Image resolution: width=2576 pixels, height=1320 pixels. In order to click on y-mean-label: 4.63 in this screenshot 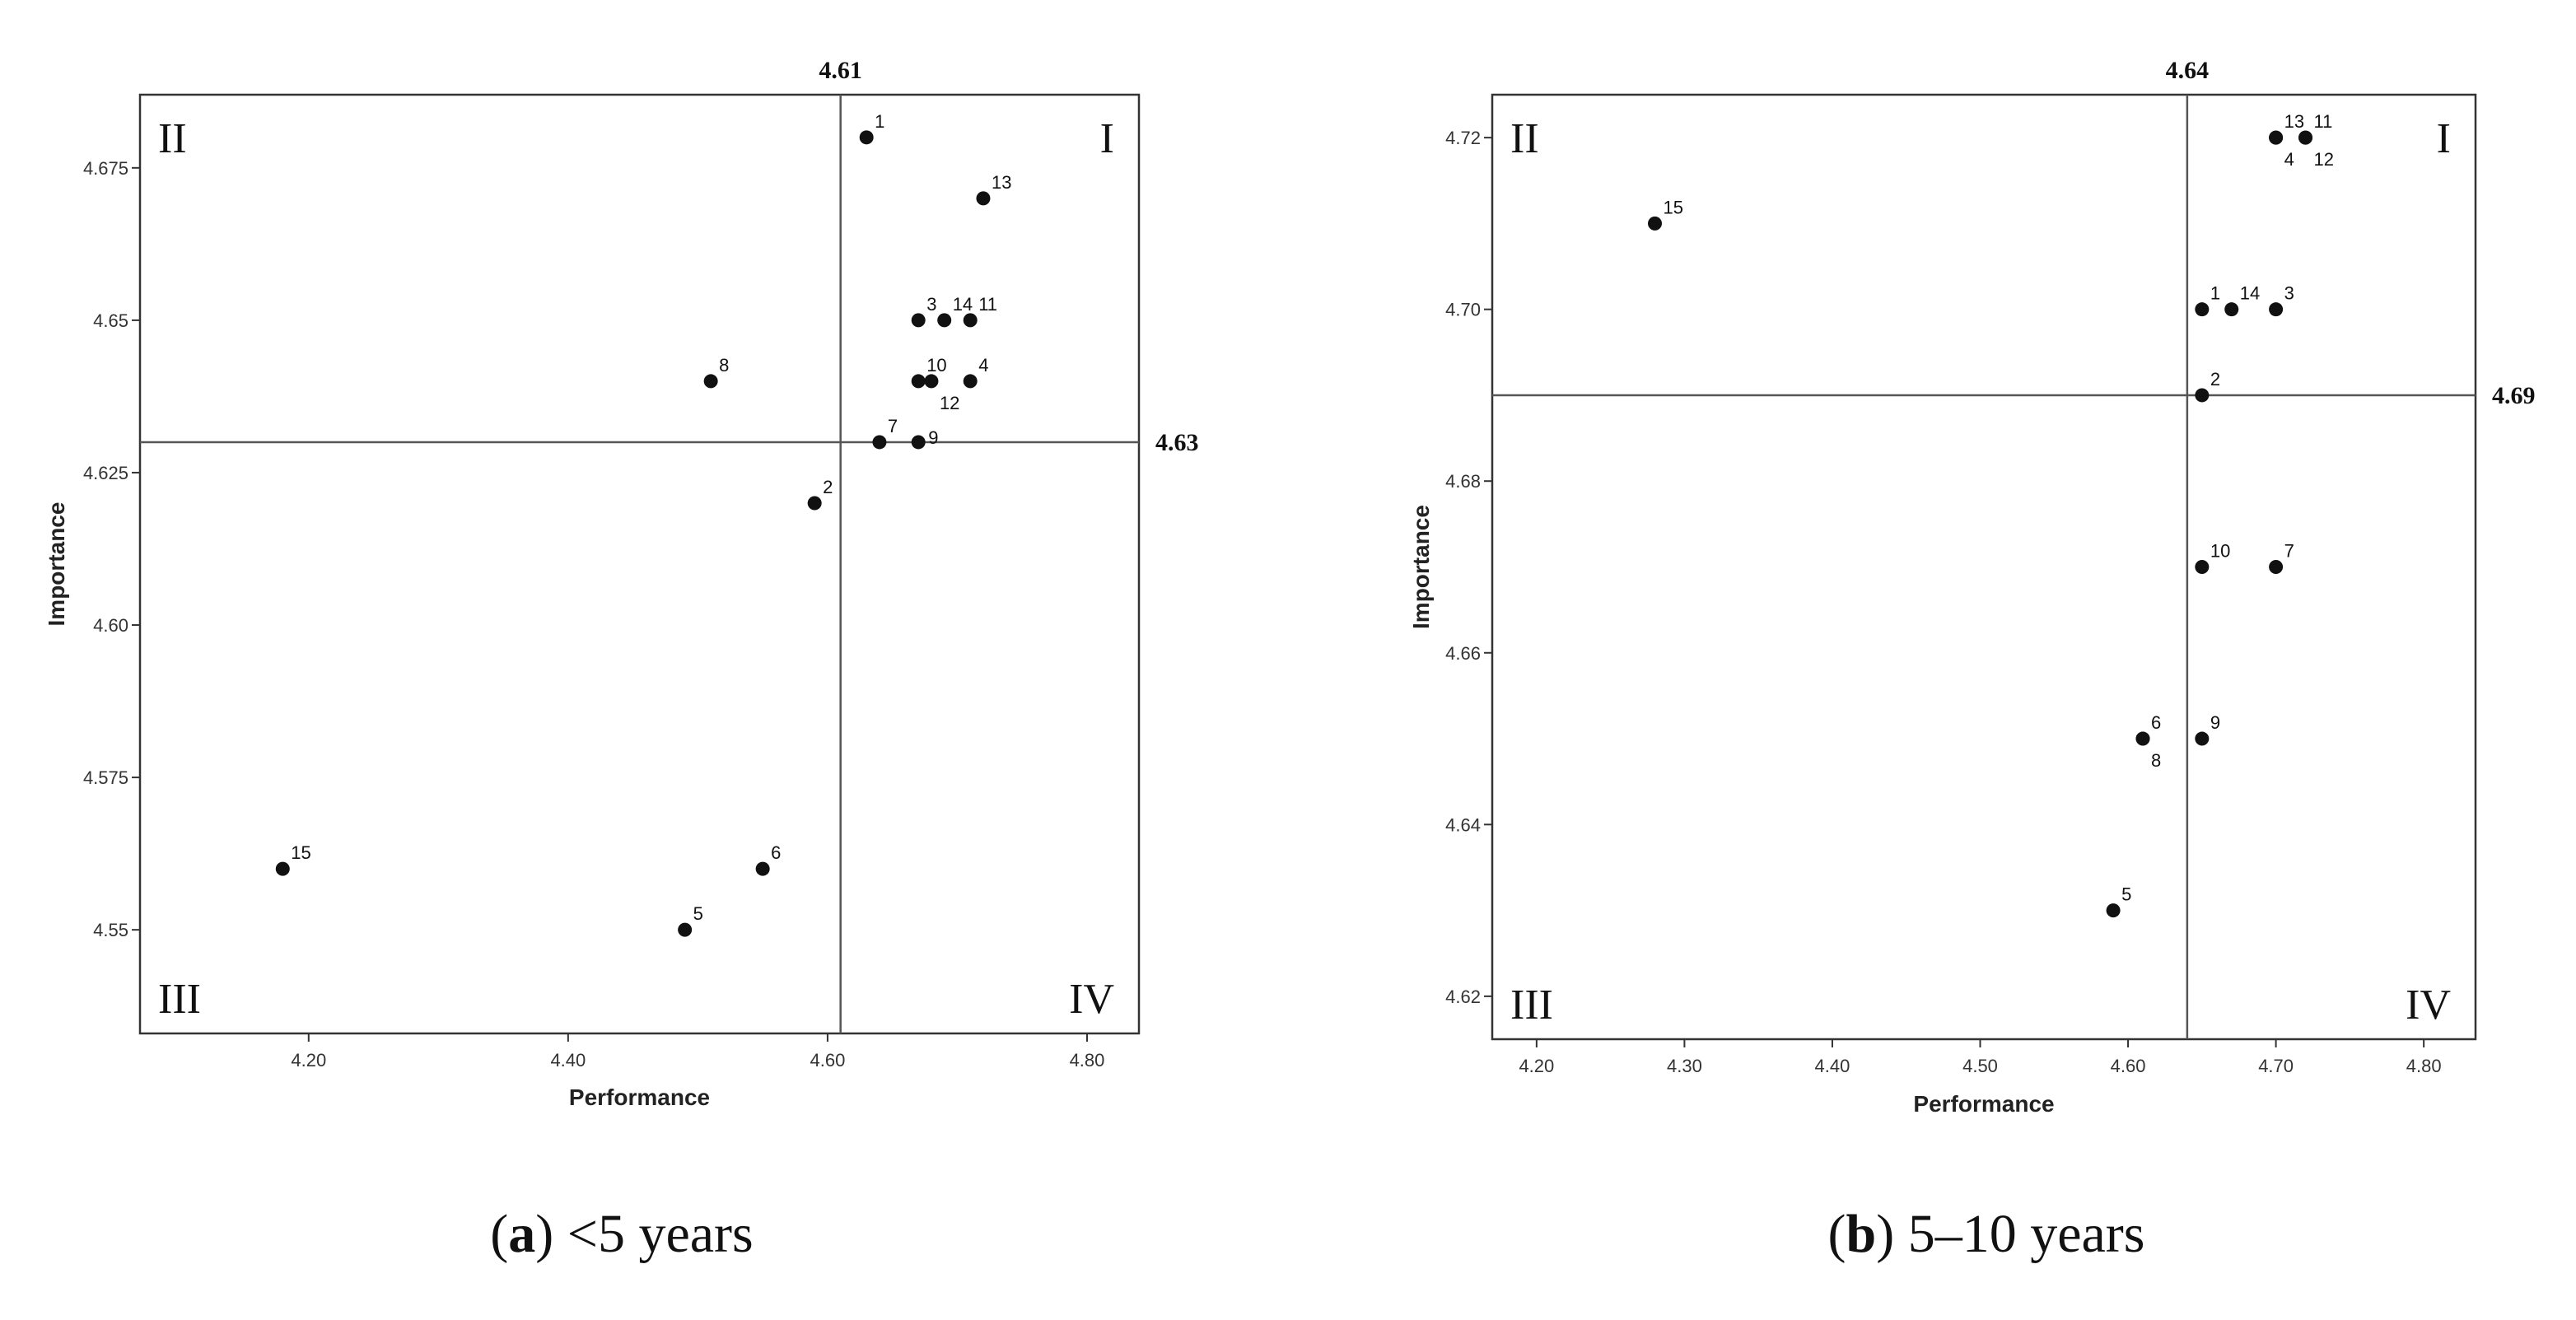, I will do `click(1177, 442)`.